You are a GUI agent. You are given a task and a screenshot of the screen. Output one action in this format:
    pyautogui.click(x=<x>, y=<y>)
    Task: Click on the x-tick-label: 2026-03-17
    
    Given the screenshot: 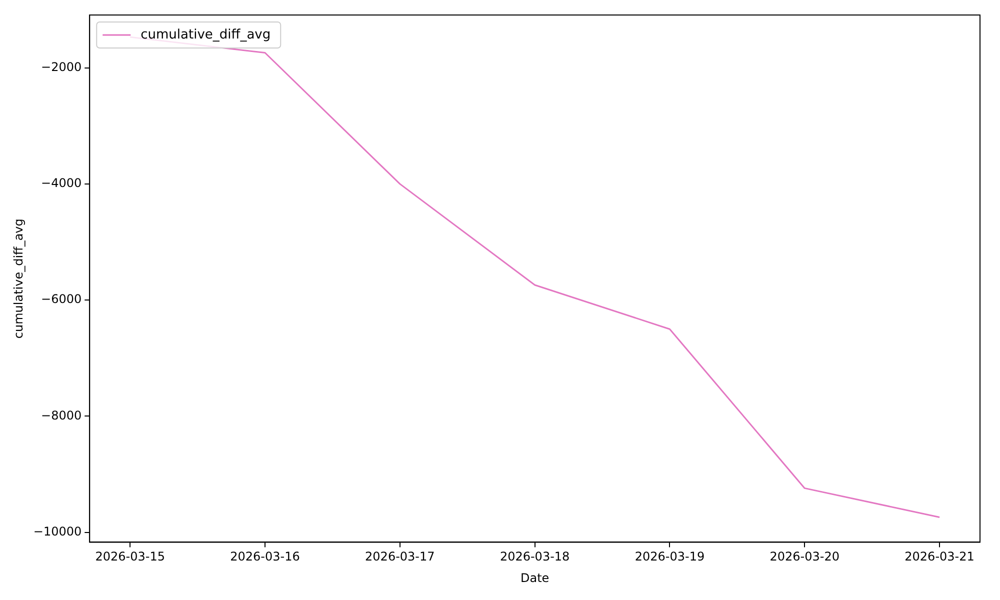 What is the action you would take?
    pyautogui.click(x=400, y=557)
    